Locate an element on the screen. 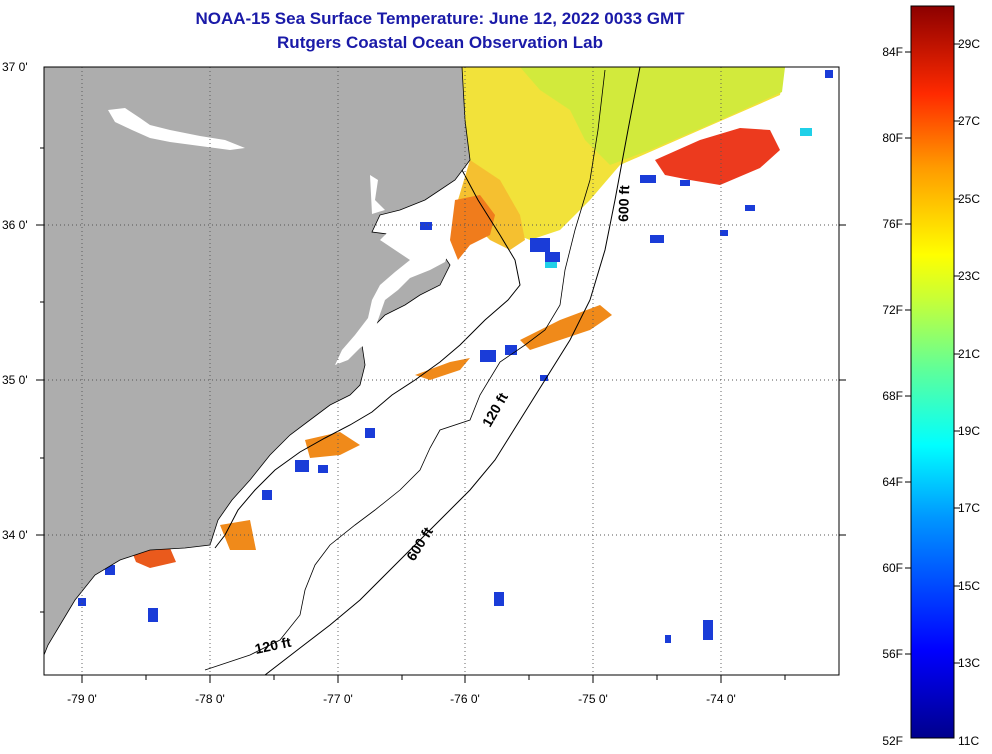 Image resolution: width=992 pixels, height=754 pixels. colorbar-c-17: 17C is located at coordinates (969, 508).